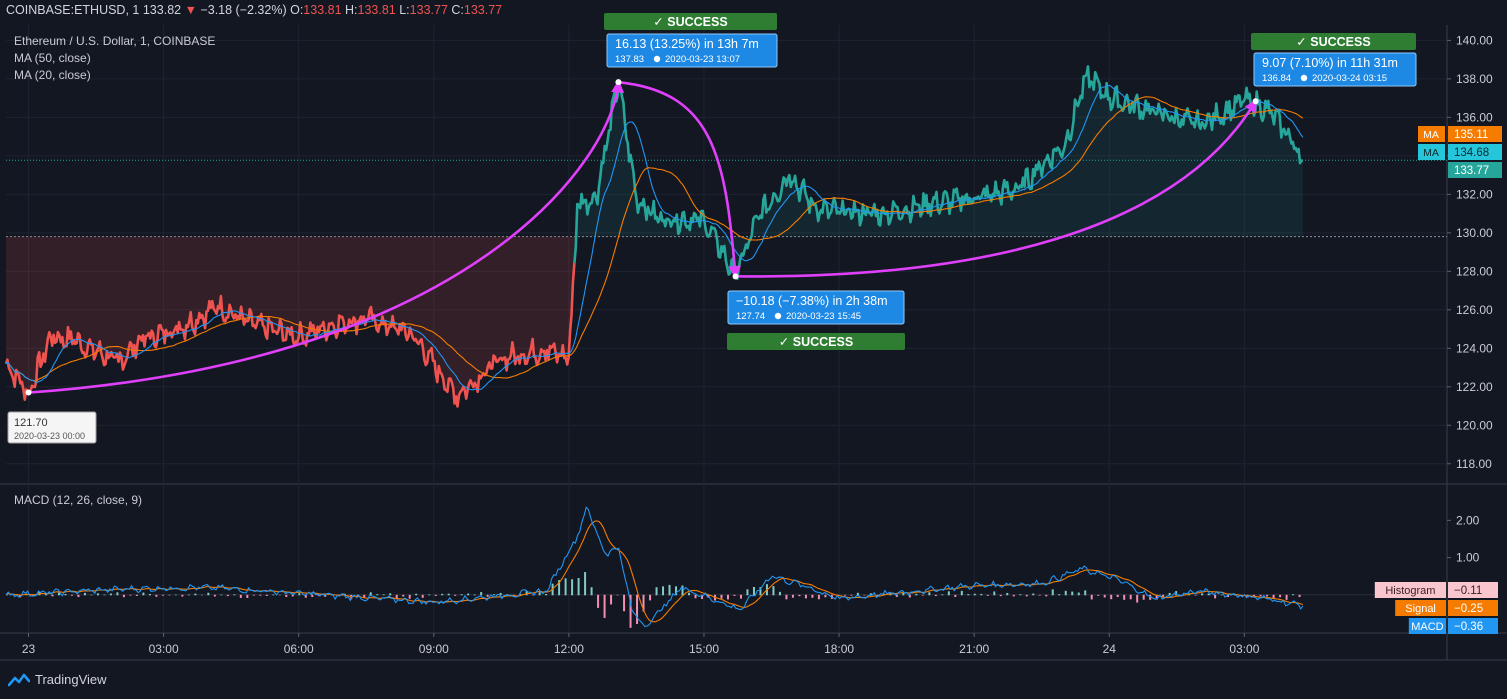  I want to click on annotation-move-text: −10.18 (−7.38%) in 2h 38m, so click(812, 301).